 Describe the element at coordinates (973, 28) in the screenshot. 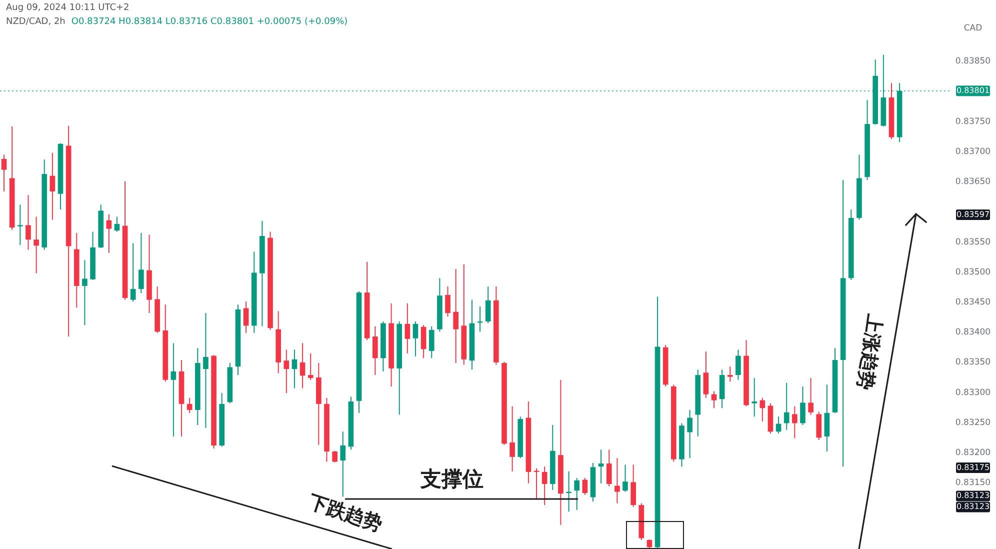

I see `y-axis-title: CAD` at that location.